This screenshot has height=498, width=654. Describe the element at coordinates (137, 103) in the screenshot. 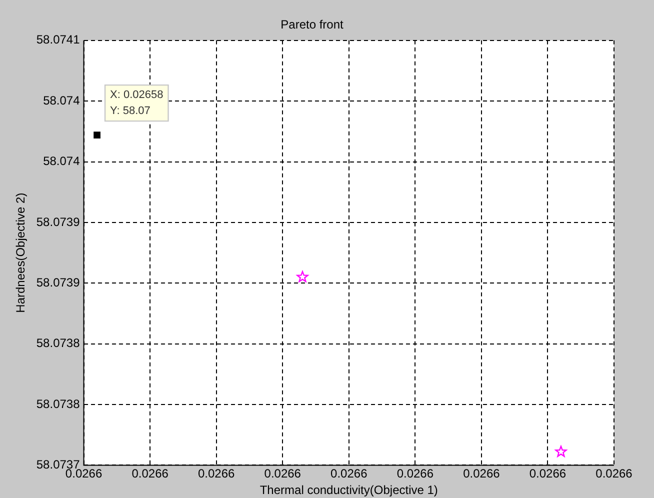

I see `annotation: X: 0.02658 Y: 58.07` at that location.